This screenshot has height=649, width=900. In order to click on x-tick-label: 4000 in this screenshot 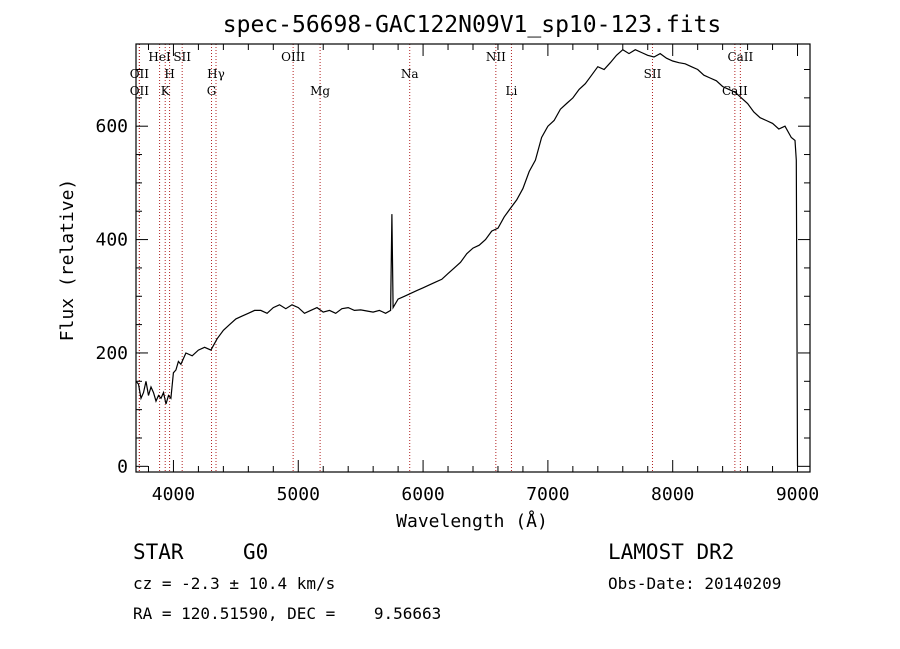, I will do `click(173, 494)`.